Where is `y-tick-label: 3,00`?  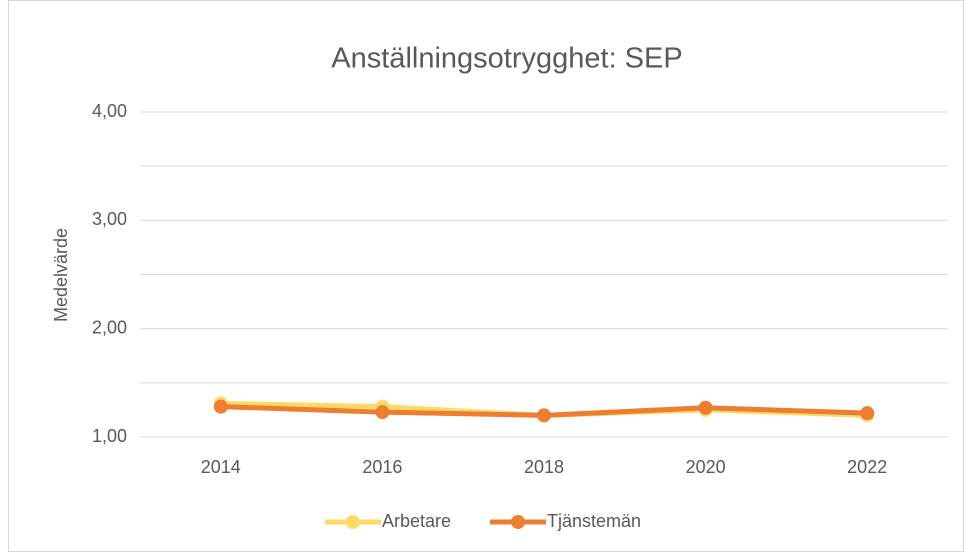
y-tick-label: 3,00 is located at coordinates (109, 219).